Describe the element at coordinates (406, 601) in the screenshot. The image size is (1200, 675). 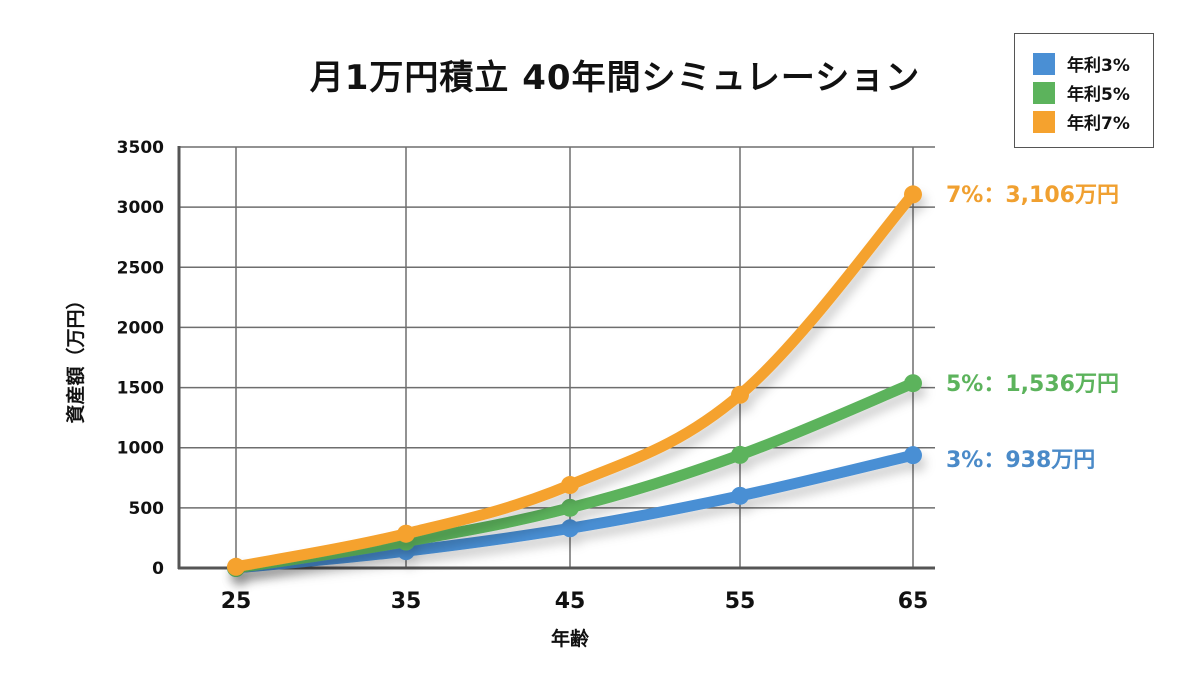
I see `x-tick-label: 35` at that location.